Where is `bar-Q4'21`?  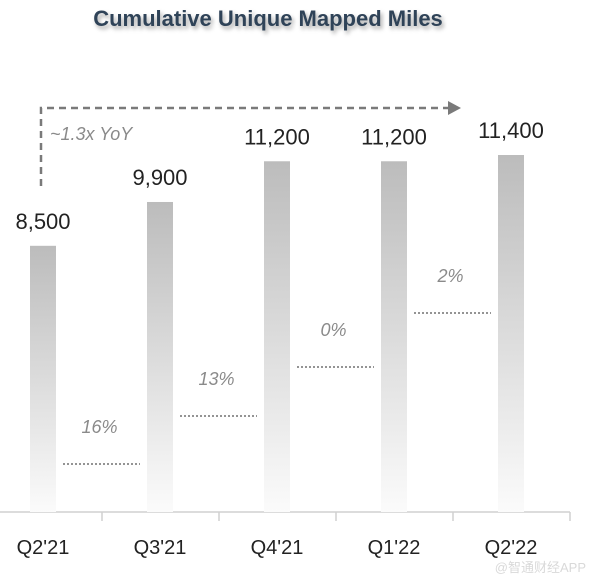
bar-Q4'21 is located at coordinates (277, 336).